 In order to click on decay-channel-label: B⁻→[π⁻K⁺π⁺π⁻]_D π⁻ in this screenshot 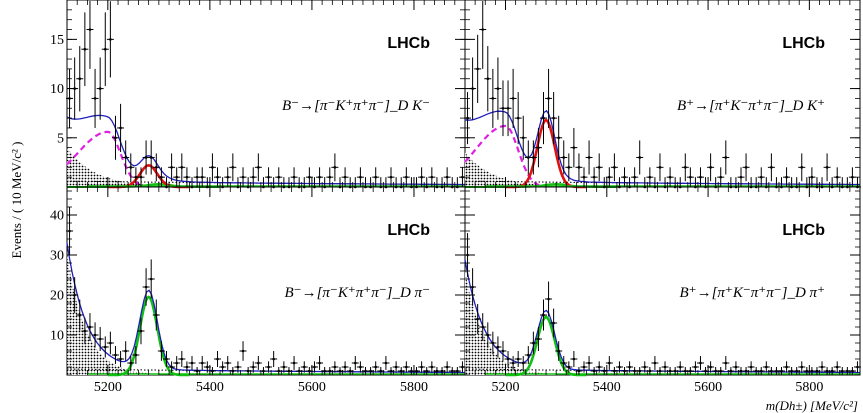, I will do `click(358, 293)`.